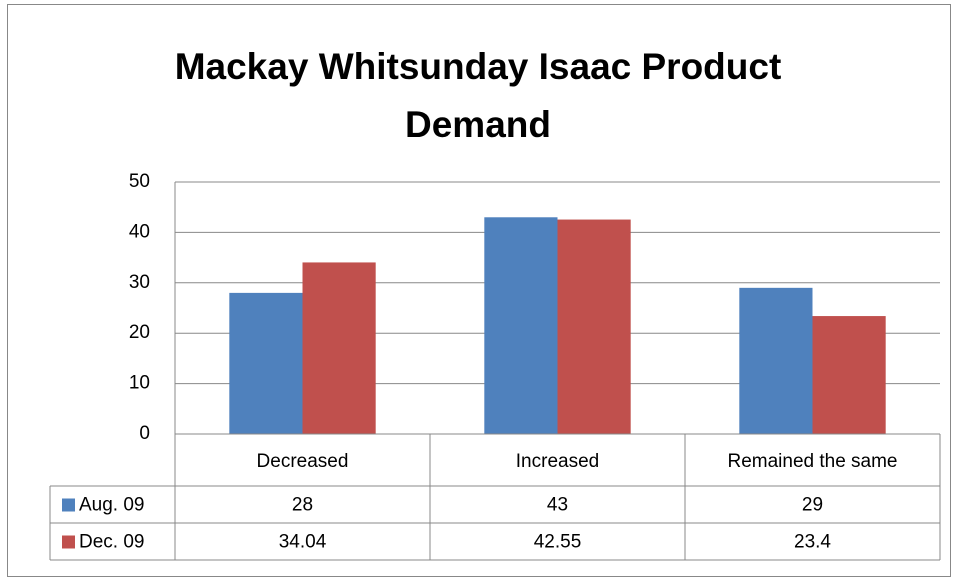  Describe the element at coordinates (144, 433) in the screenshot. I see `y-tick-label: 0` at that location.